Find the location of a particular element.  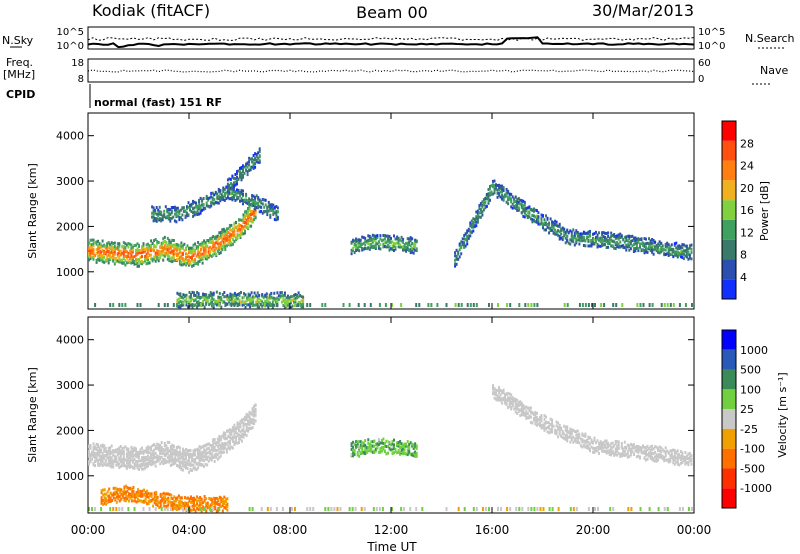

ytick-label: 4000 is located at coordinates (70, 136).